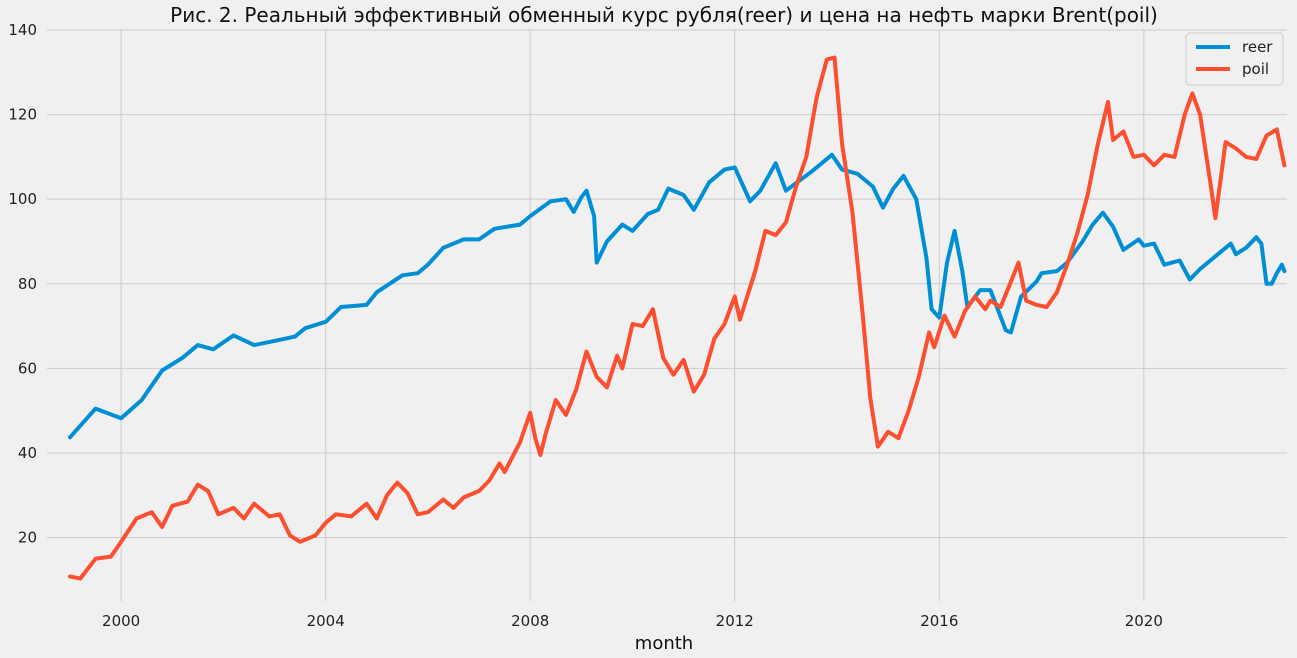  I want to click on x-tick-label: 2008, so click(530, 621).